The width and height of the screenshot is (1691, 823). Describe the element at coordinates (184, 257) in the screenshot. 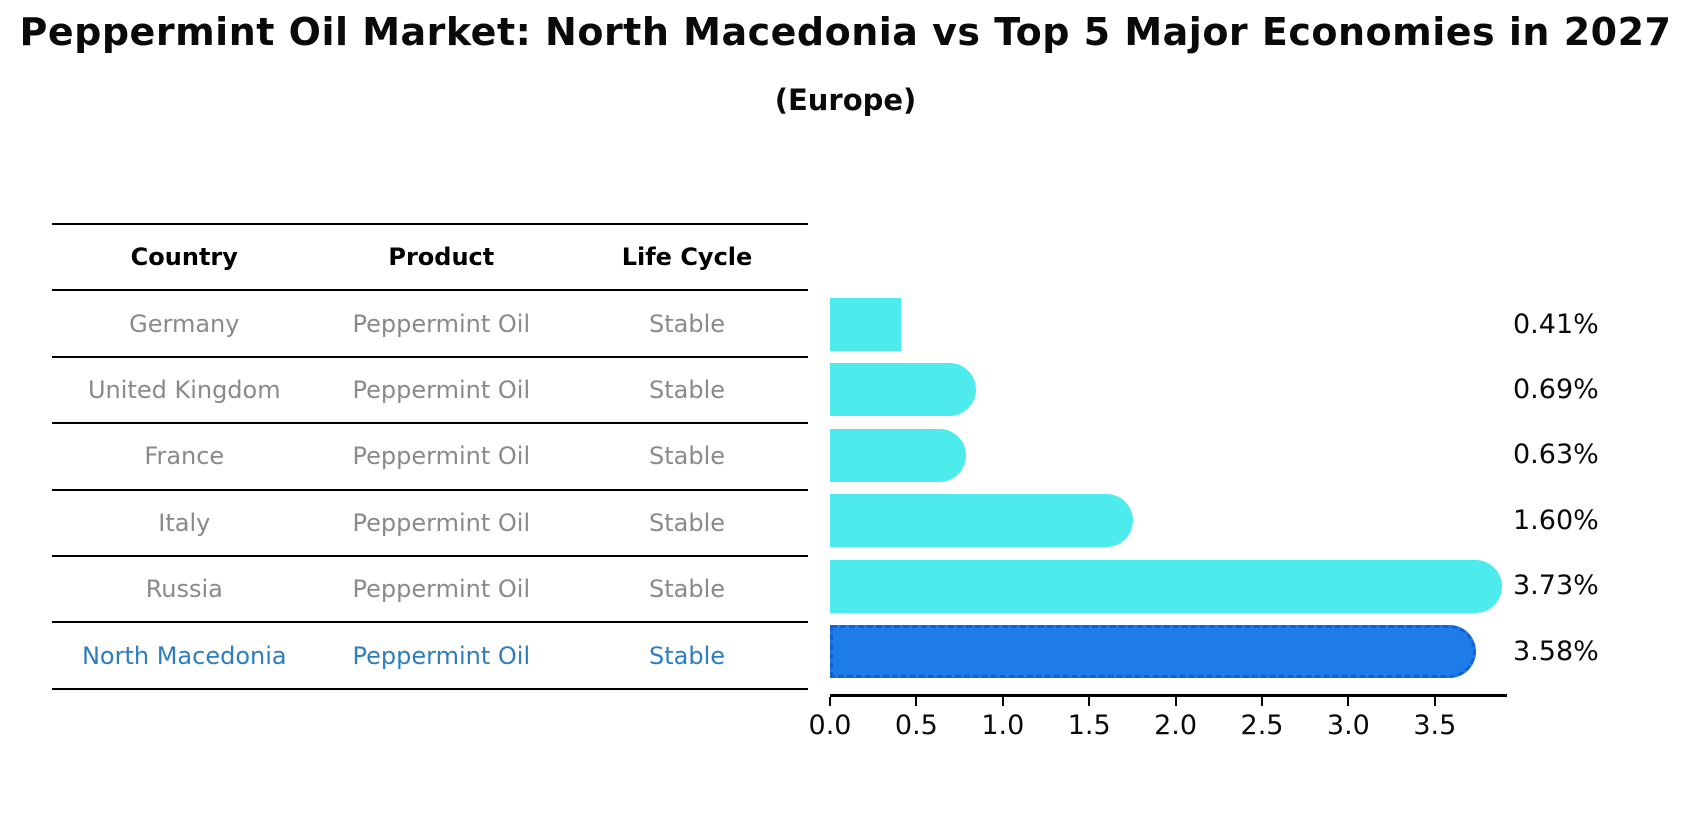

I see `table-header-cell: Country` at that location.